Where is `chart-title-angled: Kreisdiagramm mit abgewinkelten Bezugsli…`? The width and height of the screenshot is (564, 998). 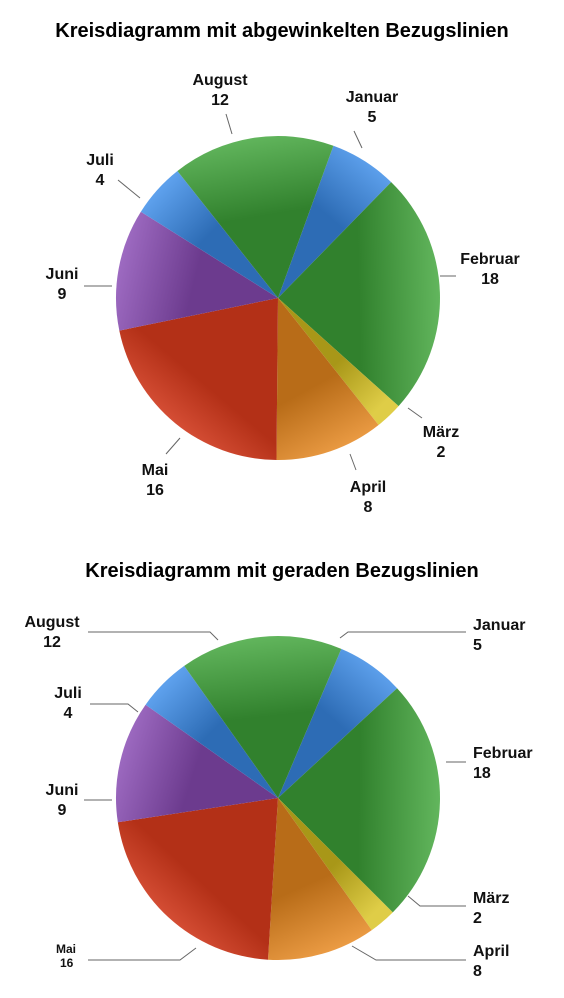 chart-title-angled: Kreisdiagramm mit abgewinkelten Bezugsli… is located at coordinates (282, 31).